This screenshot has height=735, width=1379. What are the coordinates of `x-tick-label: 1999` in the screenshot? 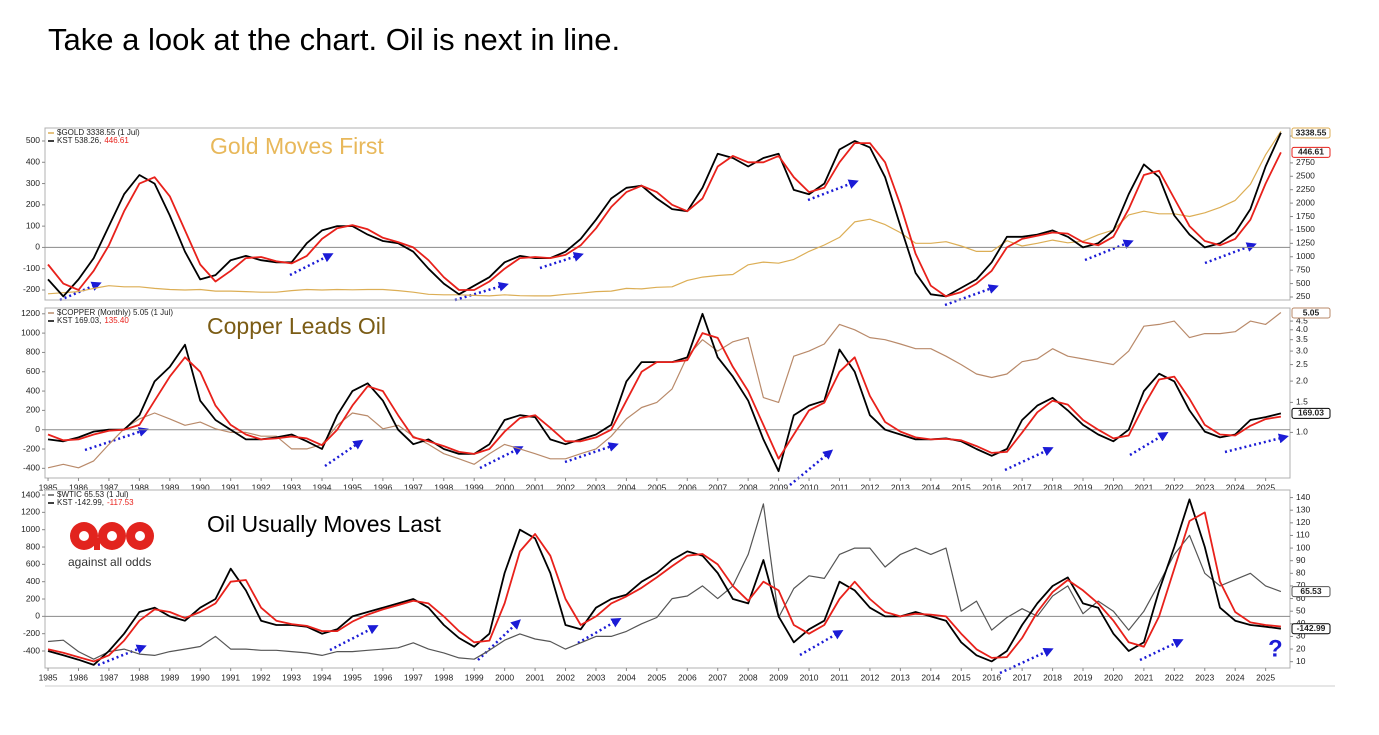 It's located at (474, 677).